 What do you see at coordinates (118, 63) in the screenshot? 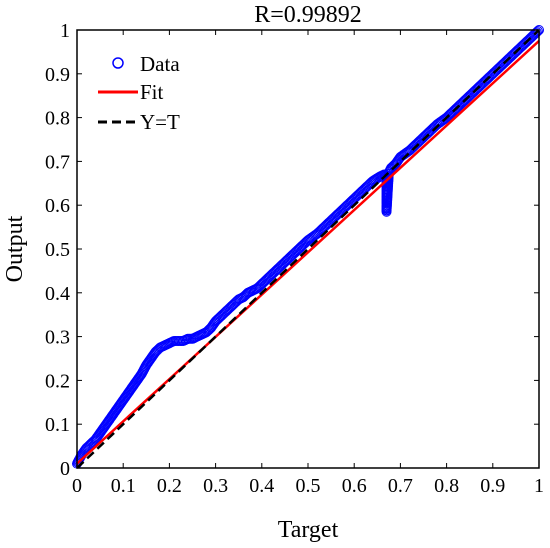
I see `legend-marker-data` at bounding box center [118, 63].